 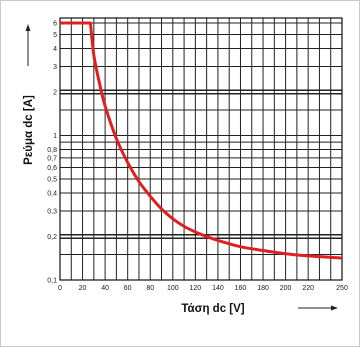 What do you see at coordinates (263, 288) in the screenshot?
I see `x-tick-label: 180` at bounding box center [263, 288].